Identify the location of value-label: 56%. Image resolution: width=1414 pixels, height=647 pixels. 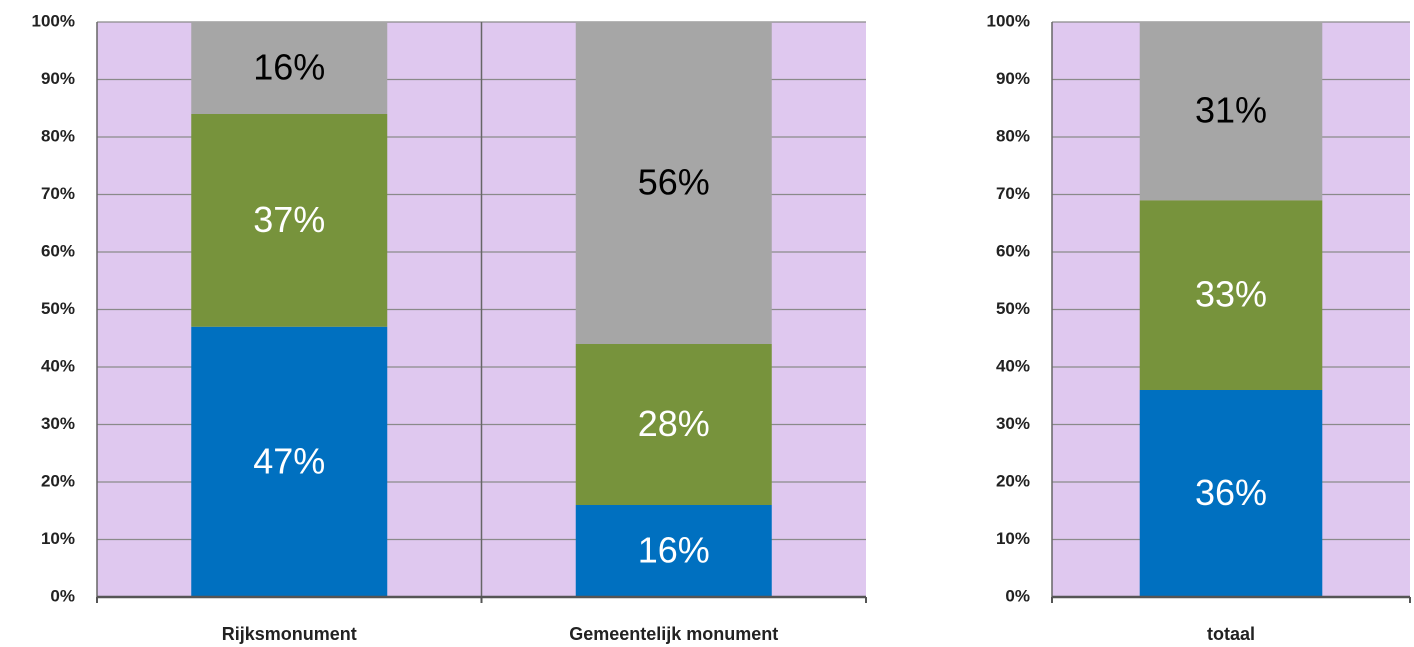
(674, 182).